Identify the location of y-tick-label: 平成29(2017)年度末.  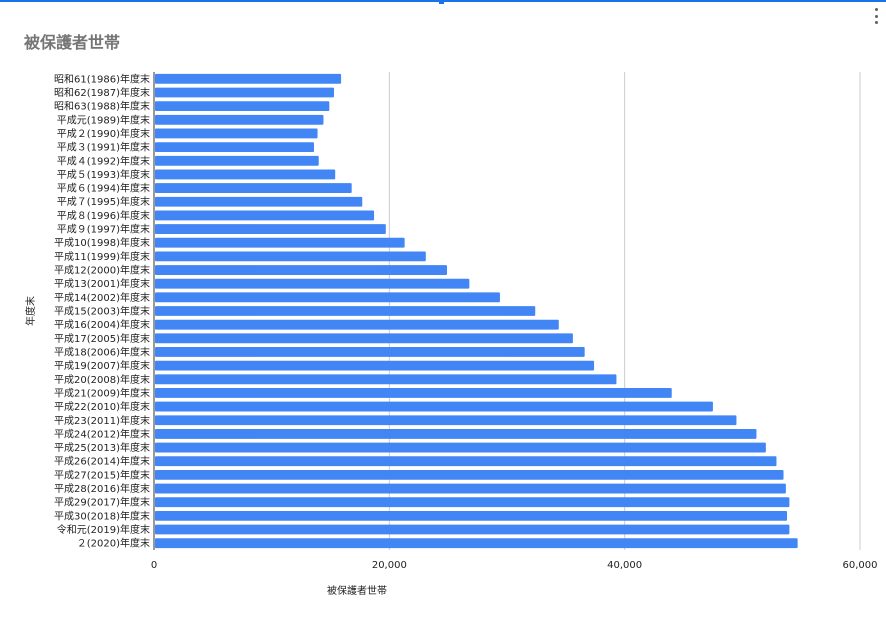
(102, 502).